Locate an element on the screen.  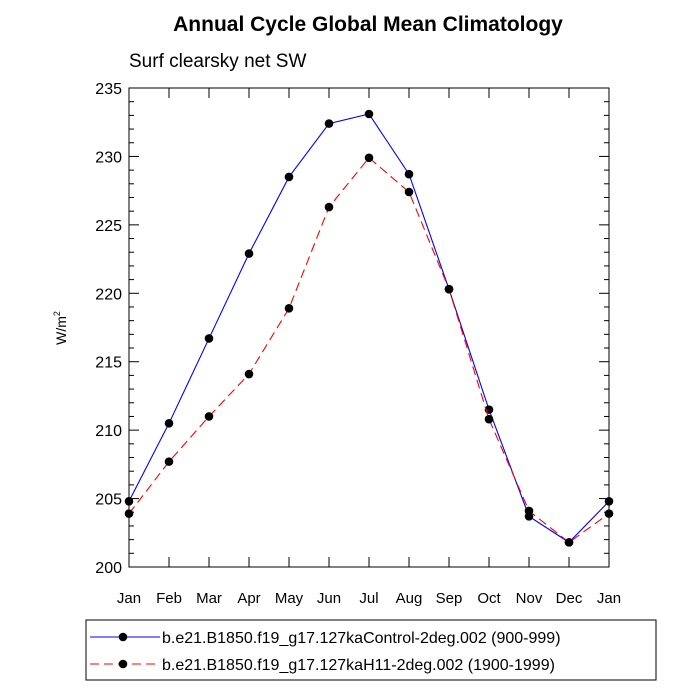
y-tick-label: 215 is located at coordinates (108, 363).